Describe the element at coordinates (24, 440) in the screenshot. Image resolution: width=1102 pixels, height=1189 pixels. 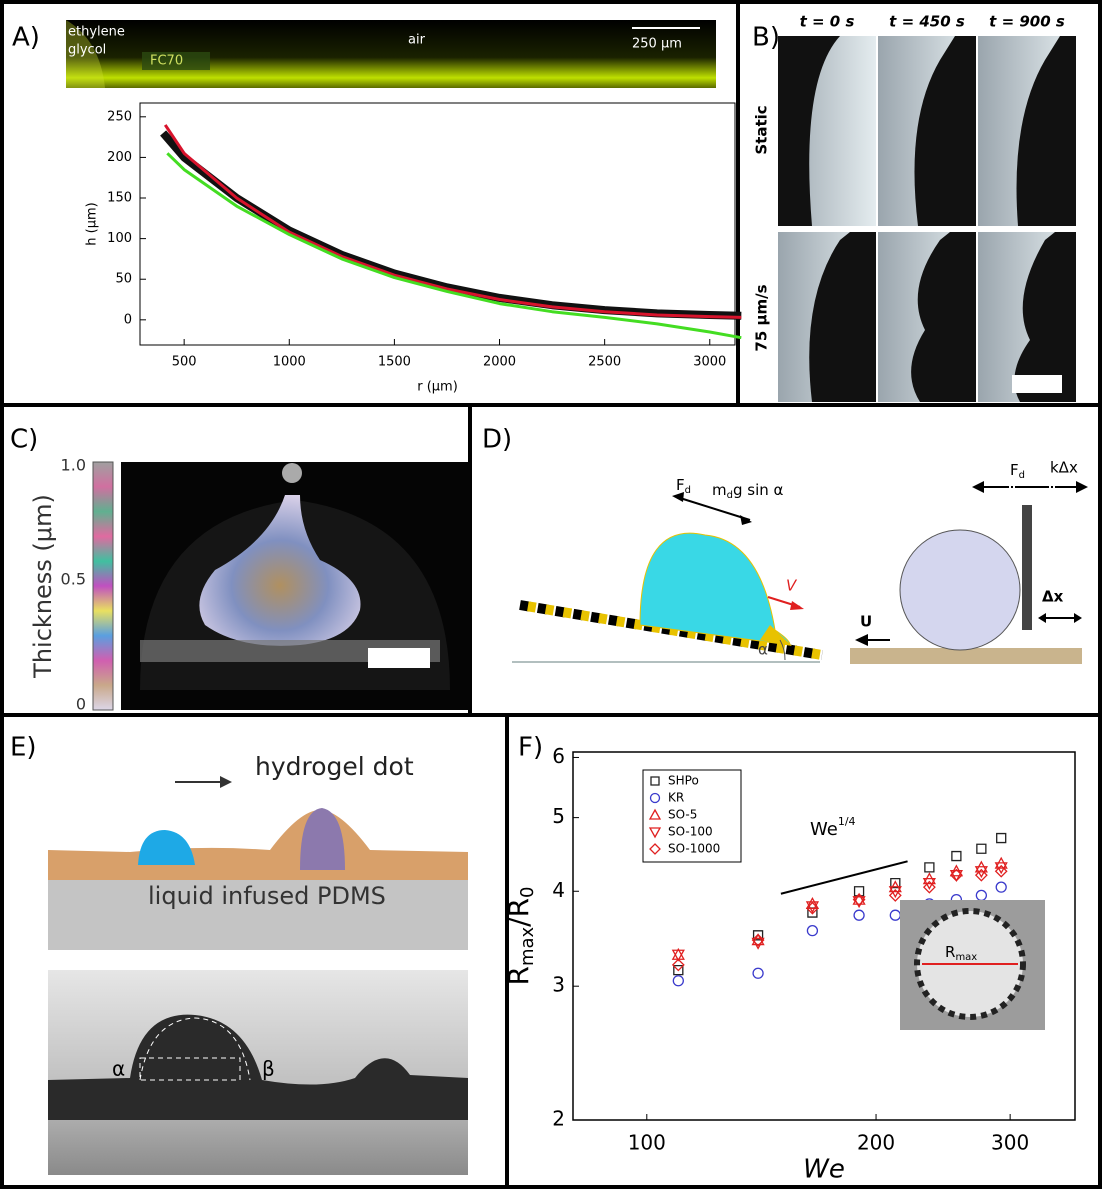
I see `panel-label: C)` at that location.